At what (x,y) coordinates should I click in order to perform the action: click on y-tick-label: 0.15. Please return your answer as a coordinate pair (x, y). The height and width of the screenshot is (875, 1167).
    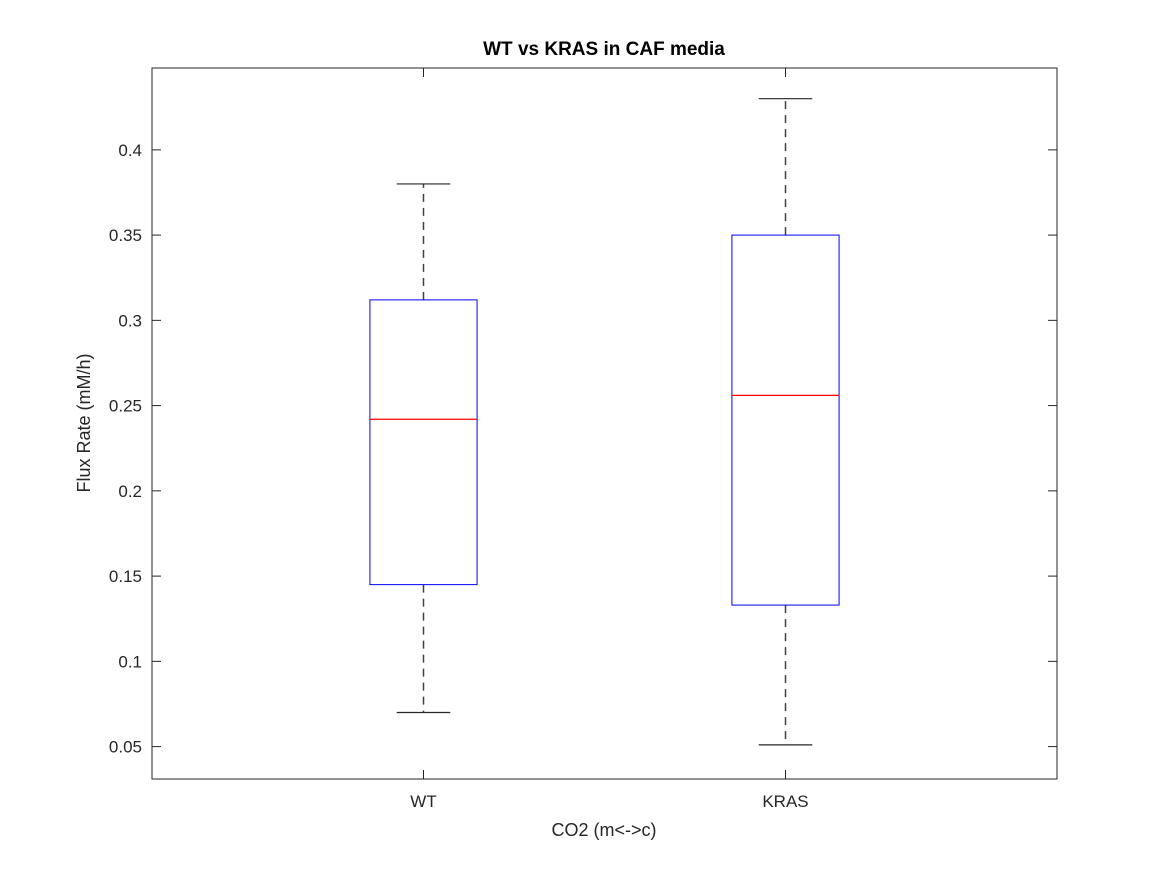
    Looking at the image, I should click on (125, 576).